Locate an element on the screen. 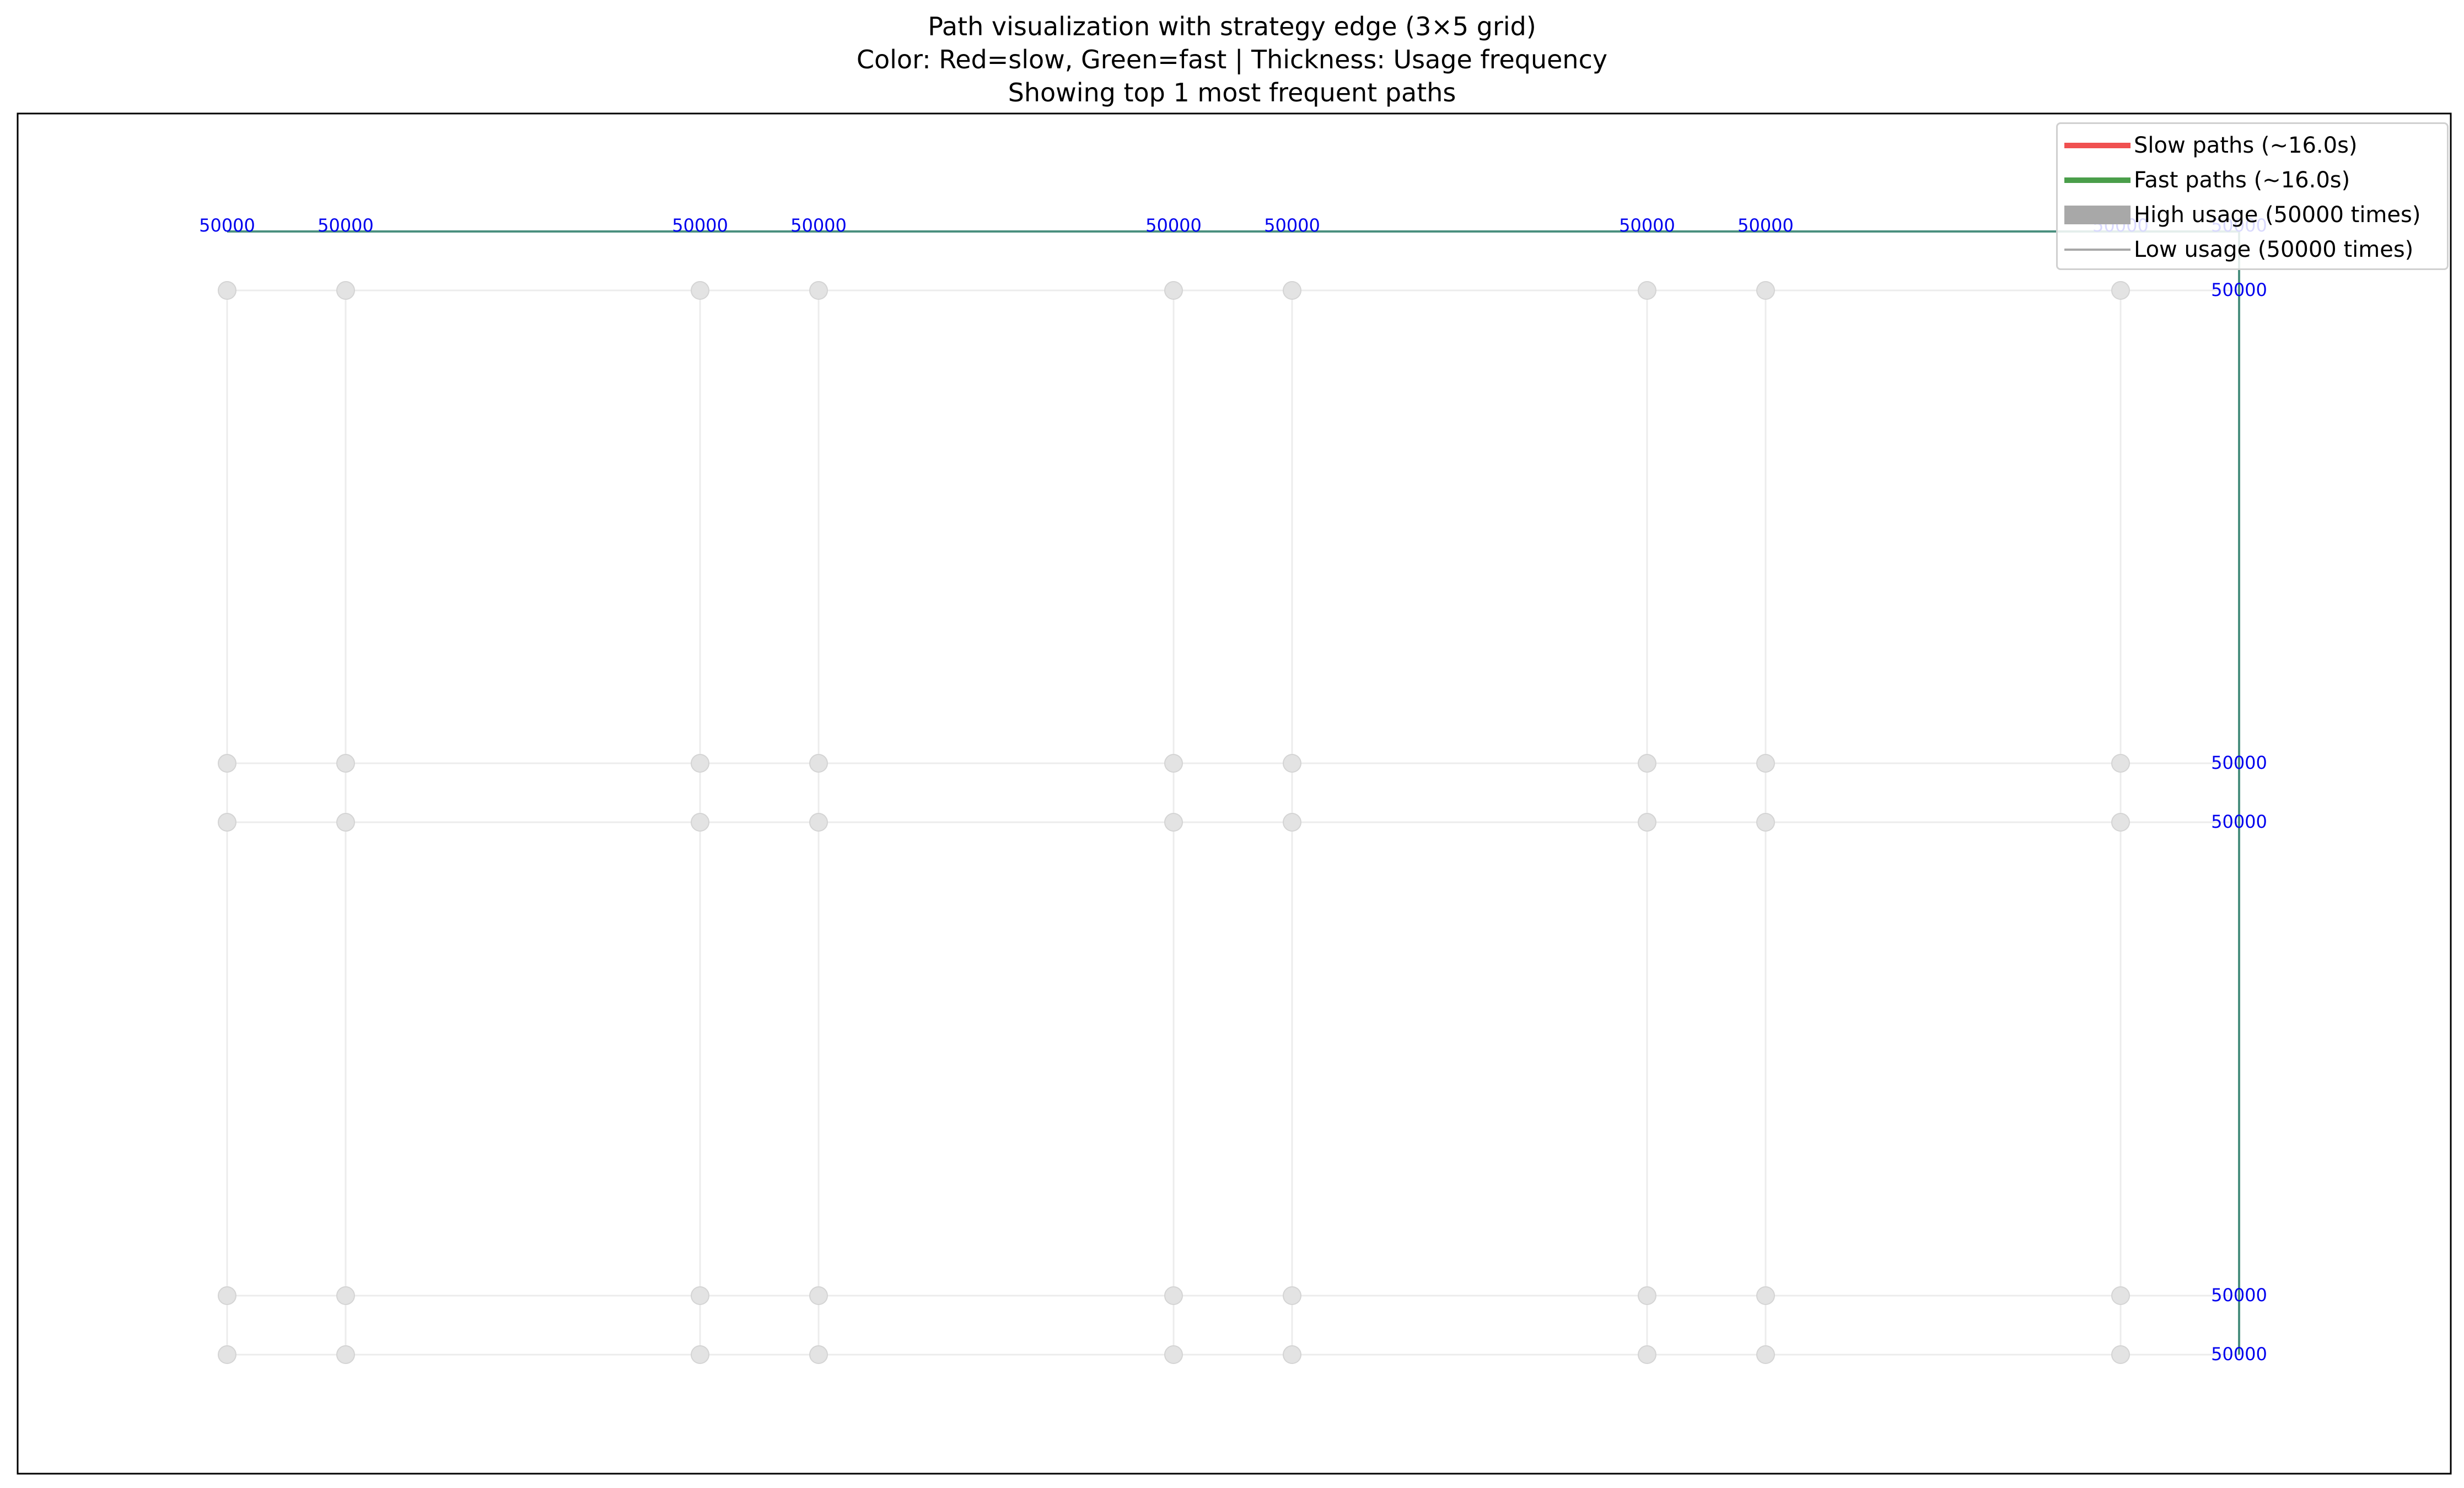  node-r1-c8 is located at coordinates (1766, 290).